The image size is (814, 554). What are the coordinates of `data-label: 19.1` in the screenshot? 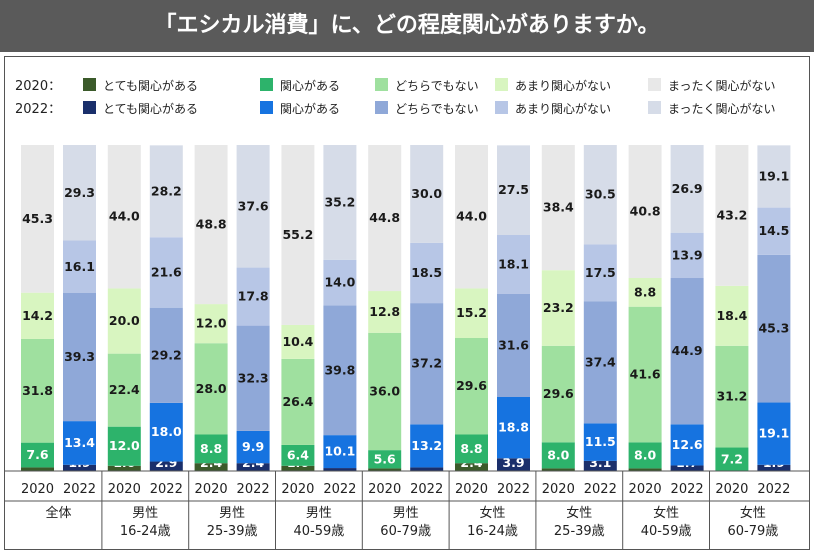 It's located at (773, 433).